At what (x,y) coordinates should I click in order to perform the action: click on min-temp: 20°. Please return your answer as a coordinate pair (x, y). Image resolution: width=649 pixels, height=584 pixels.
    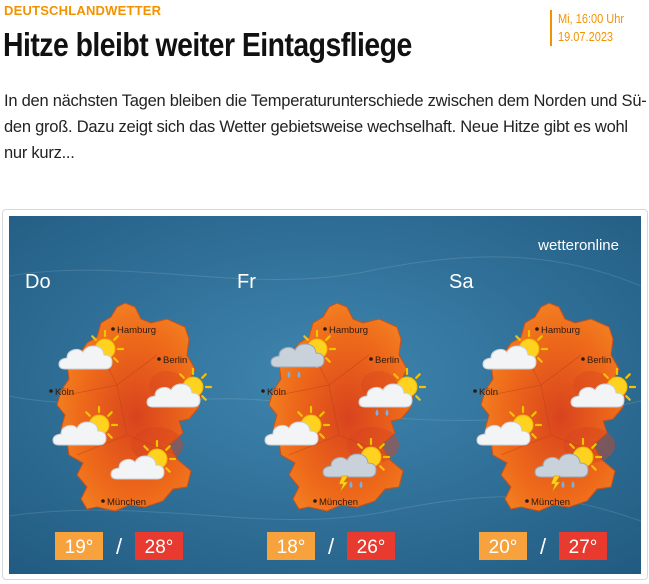
    Looking at the image, I should click on (503, 547).